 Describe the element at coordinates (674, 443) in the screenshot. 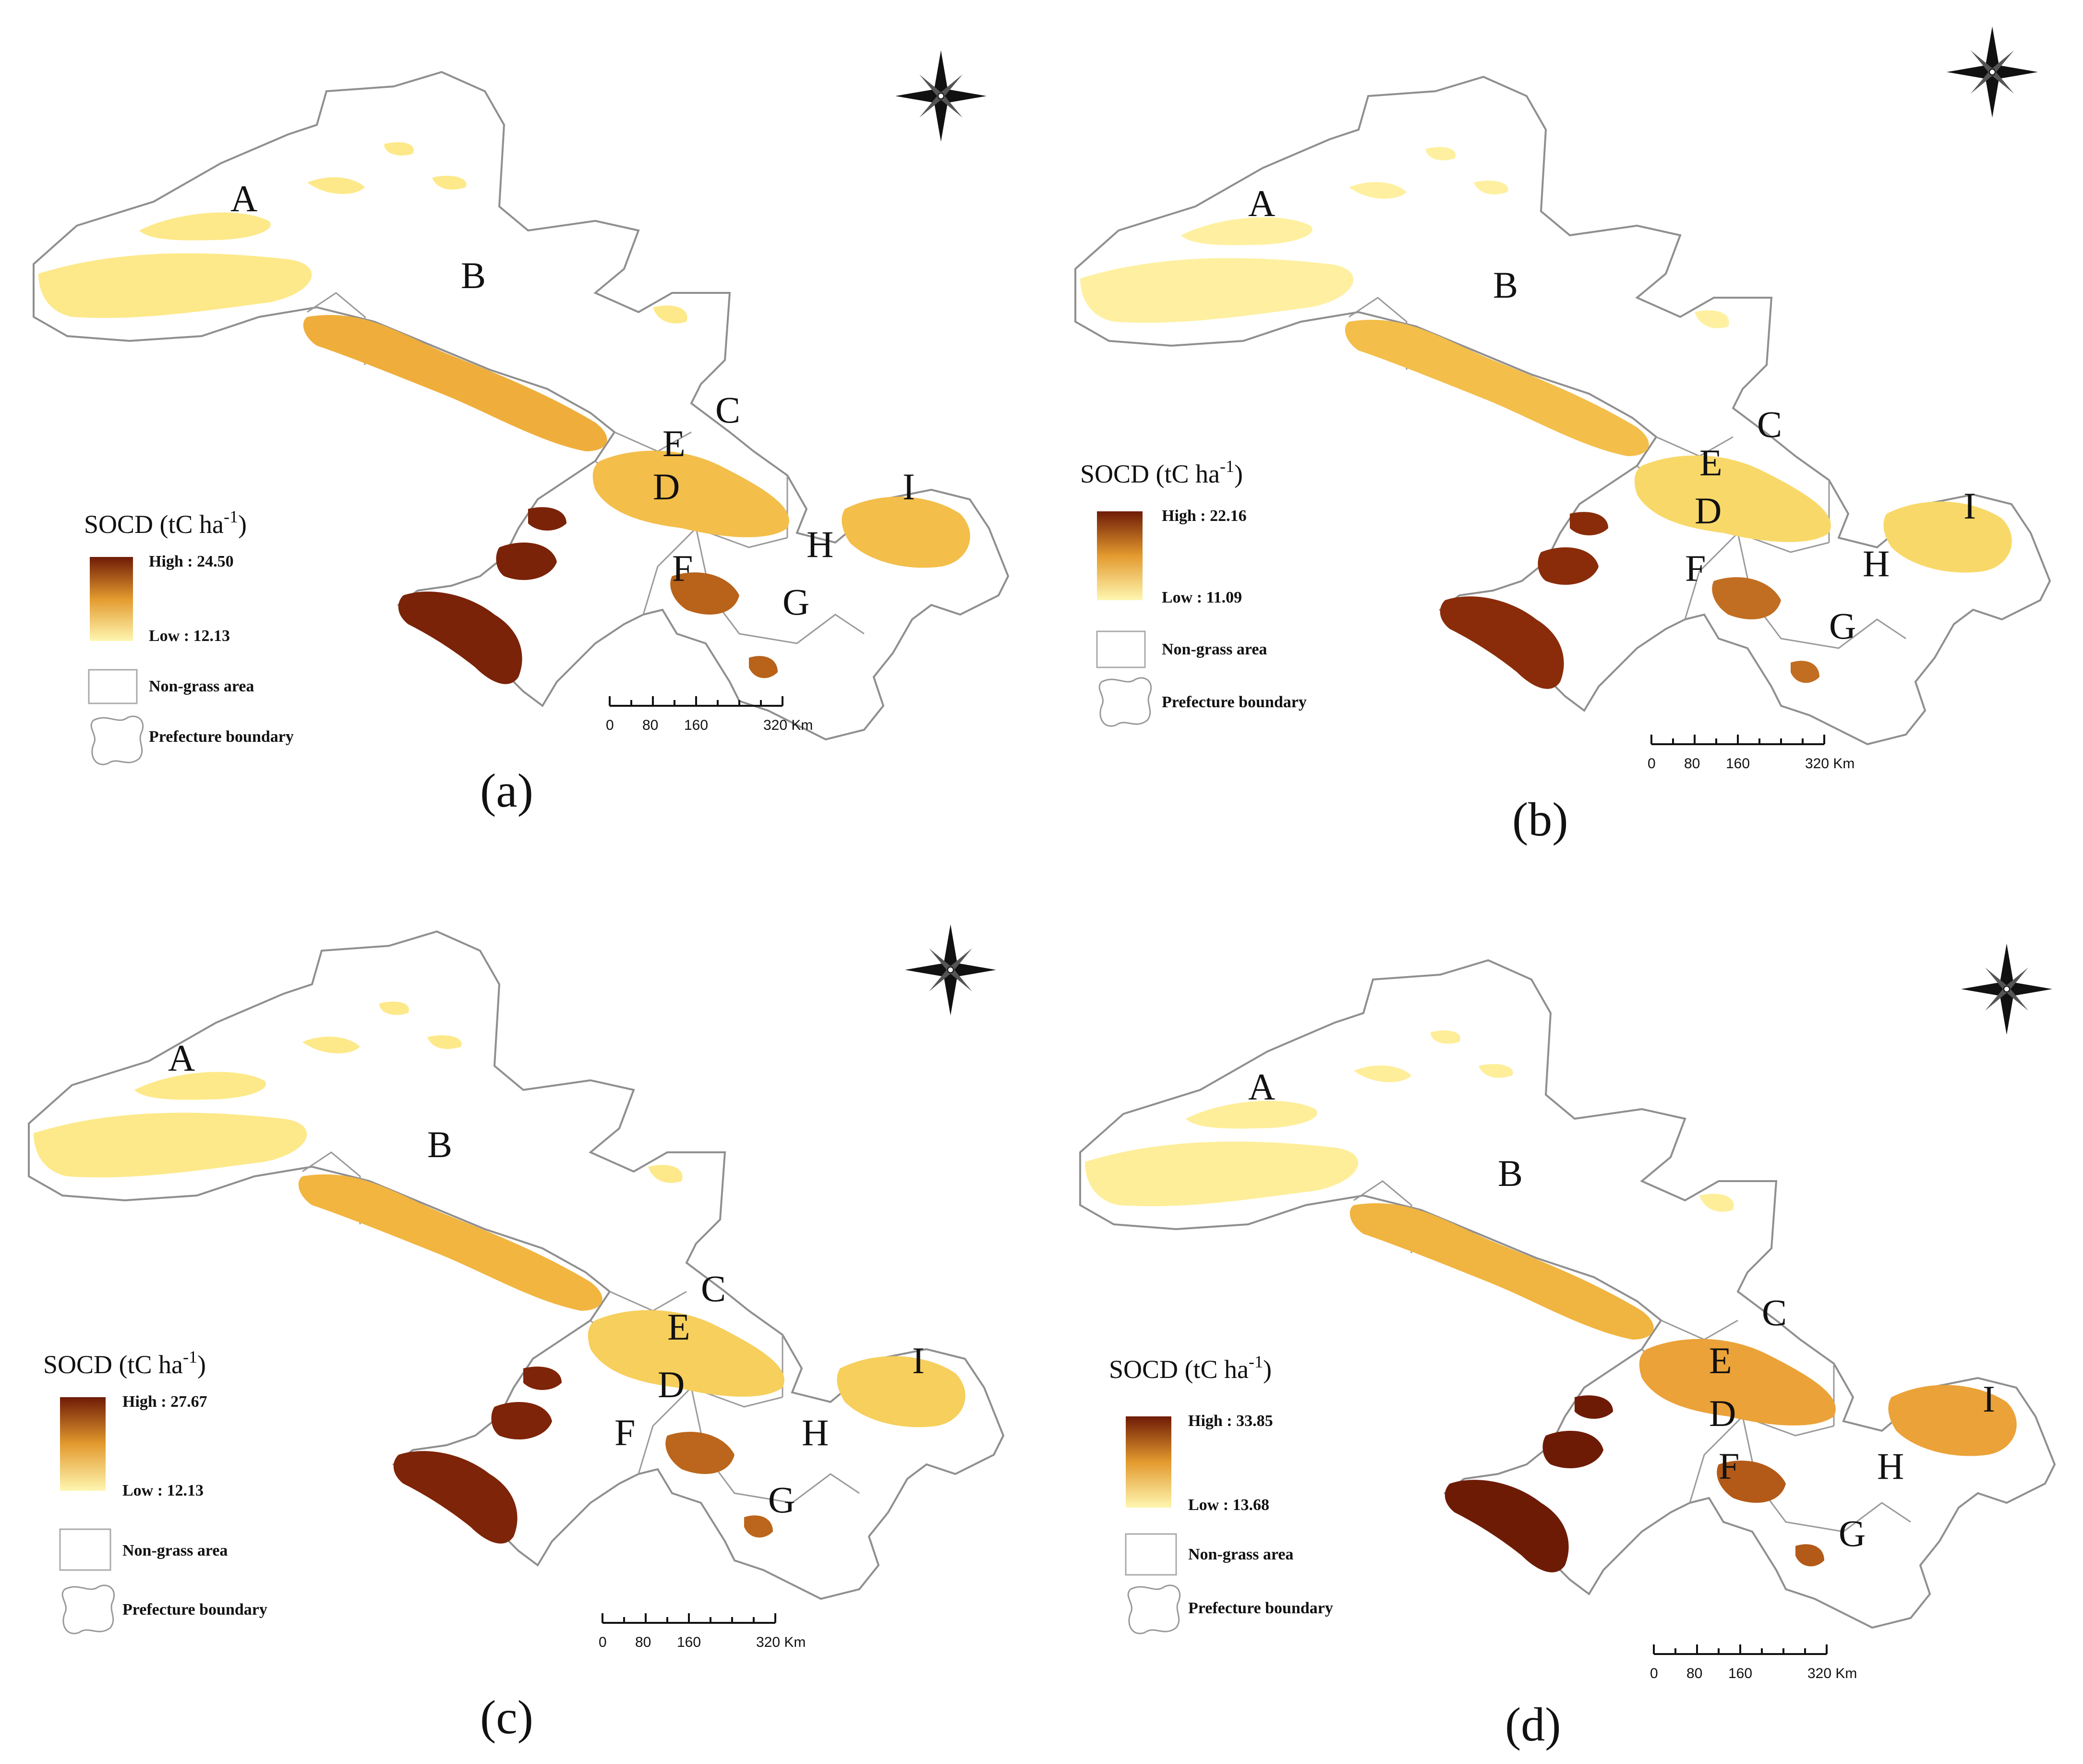

I see `region-label-e: E` at that location.